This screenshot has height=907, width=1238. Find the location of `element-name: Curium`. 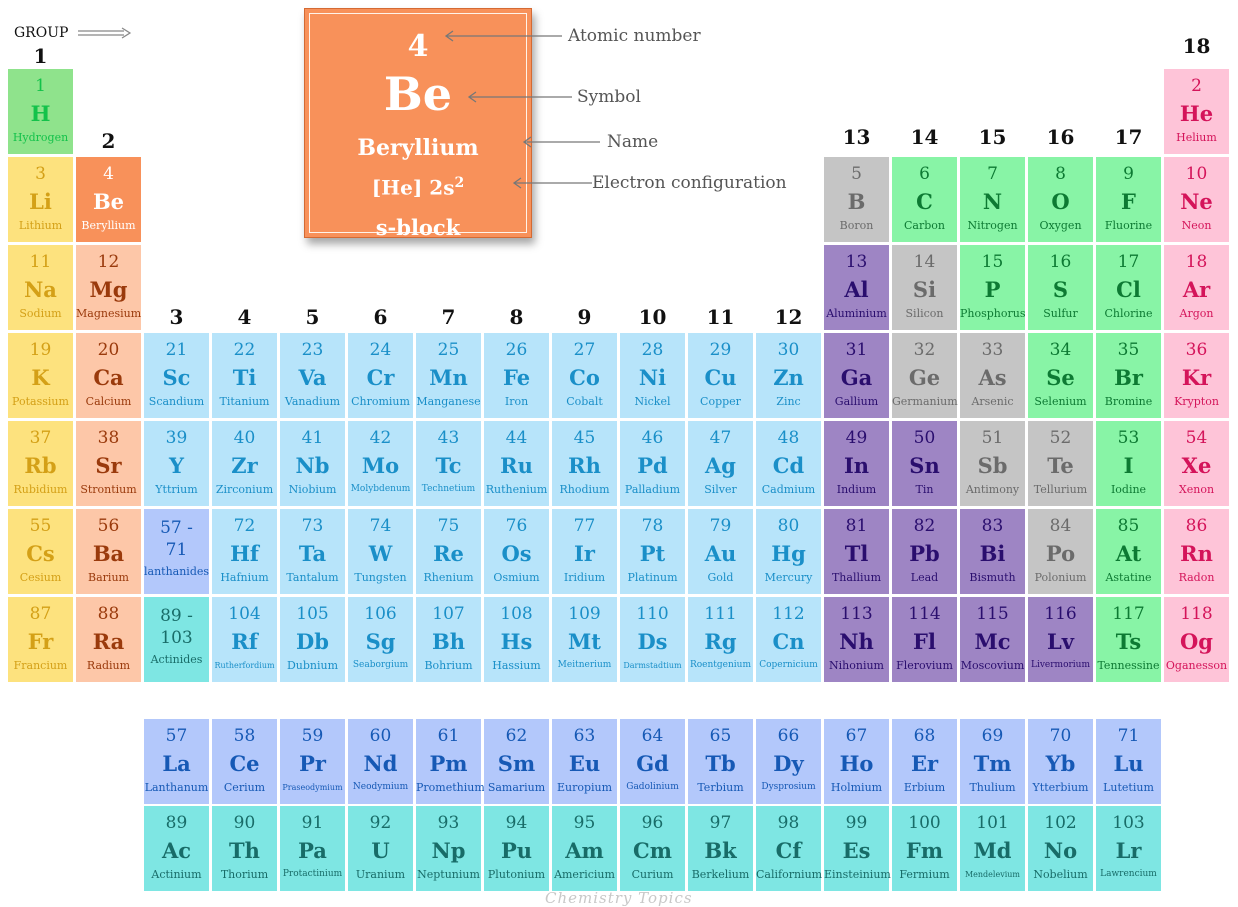

element-name: Curium is located at coordinates (652, 874).